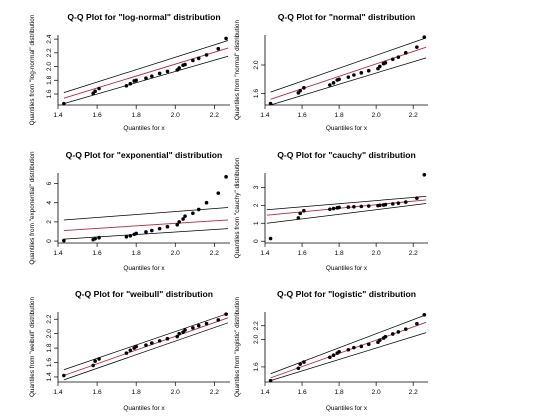 The width and height of the screenshot is (540, 416). Describe the element at coordinates (347, 17) in the screenshot. I see `chart-title: Q-Q Plot for "normal" distribution` at that location.